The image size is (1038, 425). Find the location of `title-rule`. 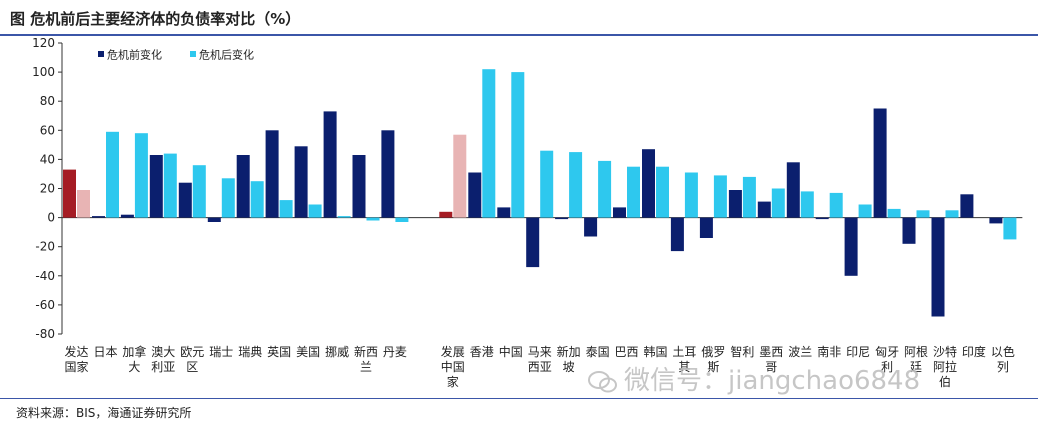

title-rule is located at coordinates (519, 35).